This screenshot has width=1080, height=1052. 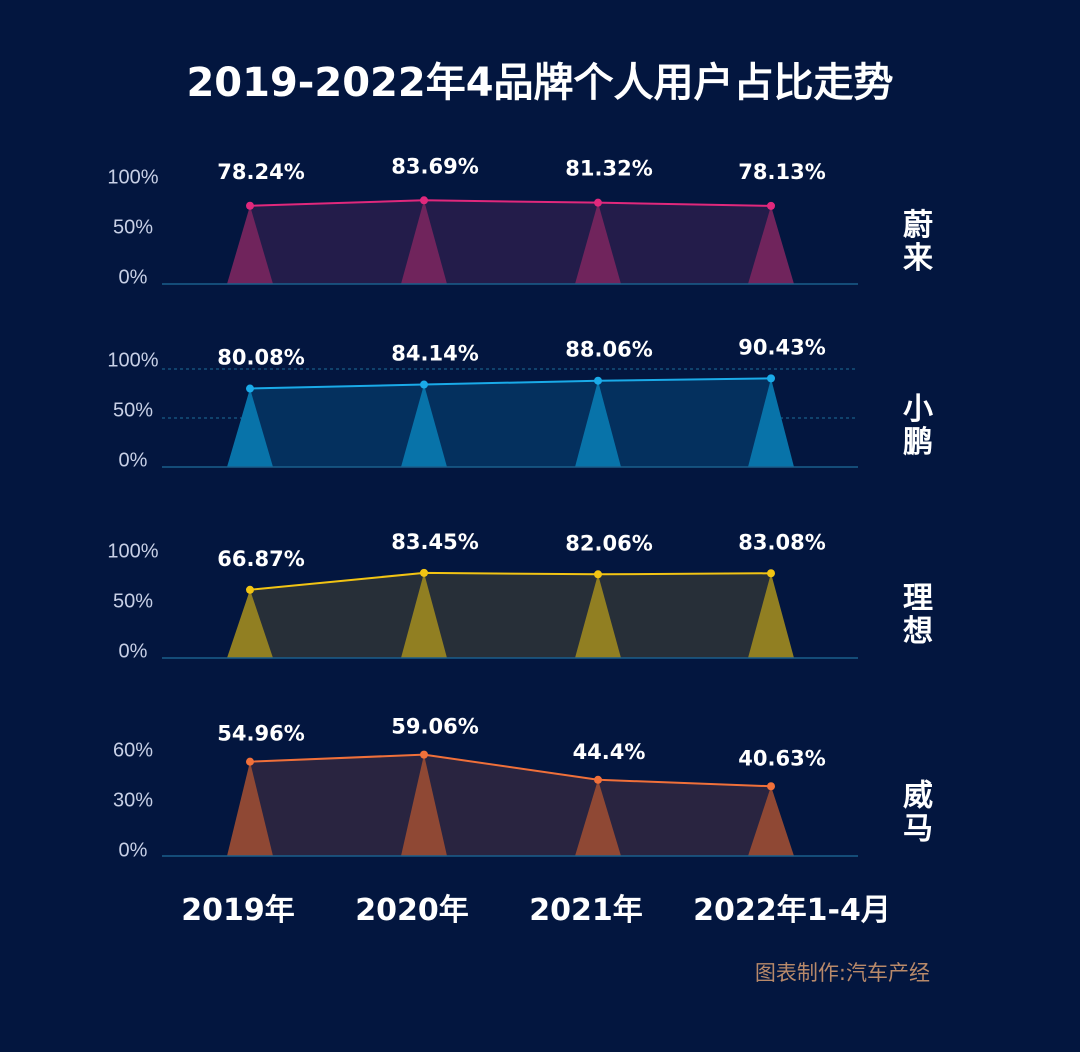 What do you see at coordinates (132, 177) in the screenshot?
I see `y-tick-0-0: 100%` at bounding box center [132, 177].